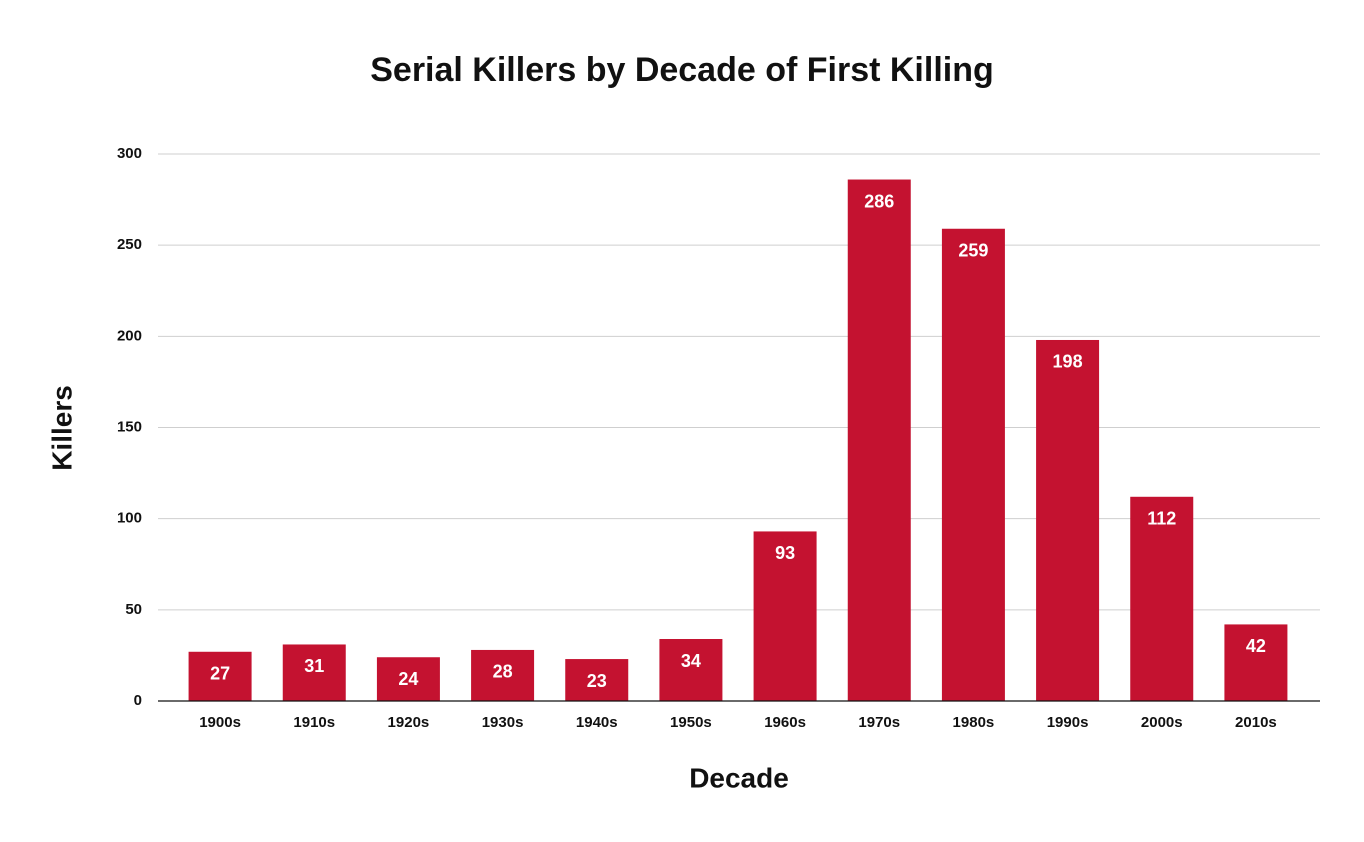 This screenshot has width=1364, height=842. Describe the element at coordinates (879, 201) in the screenshot. I see `data-label: 286` at that location.